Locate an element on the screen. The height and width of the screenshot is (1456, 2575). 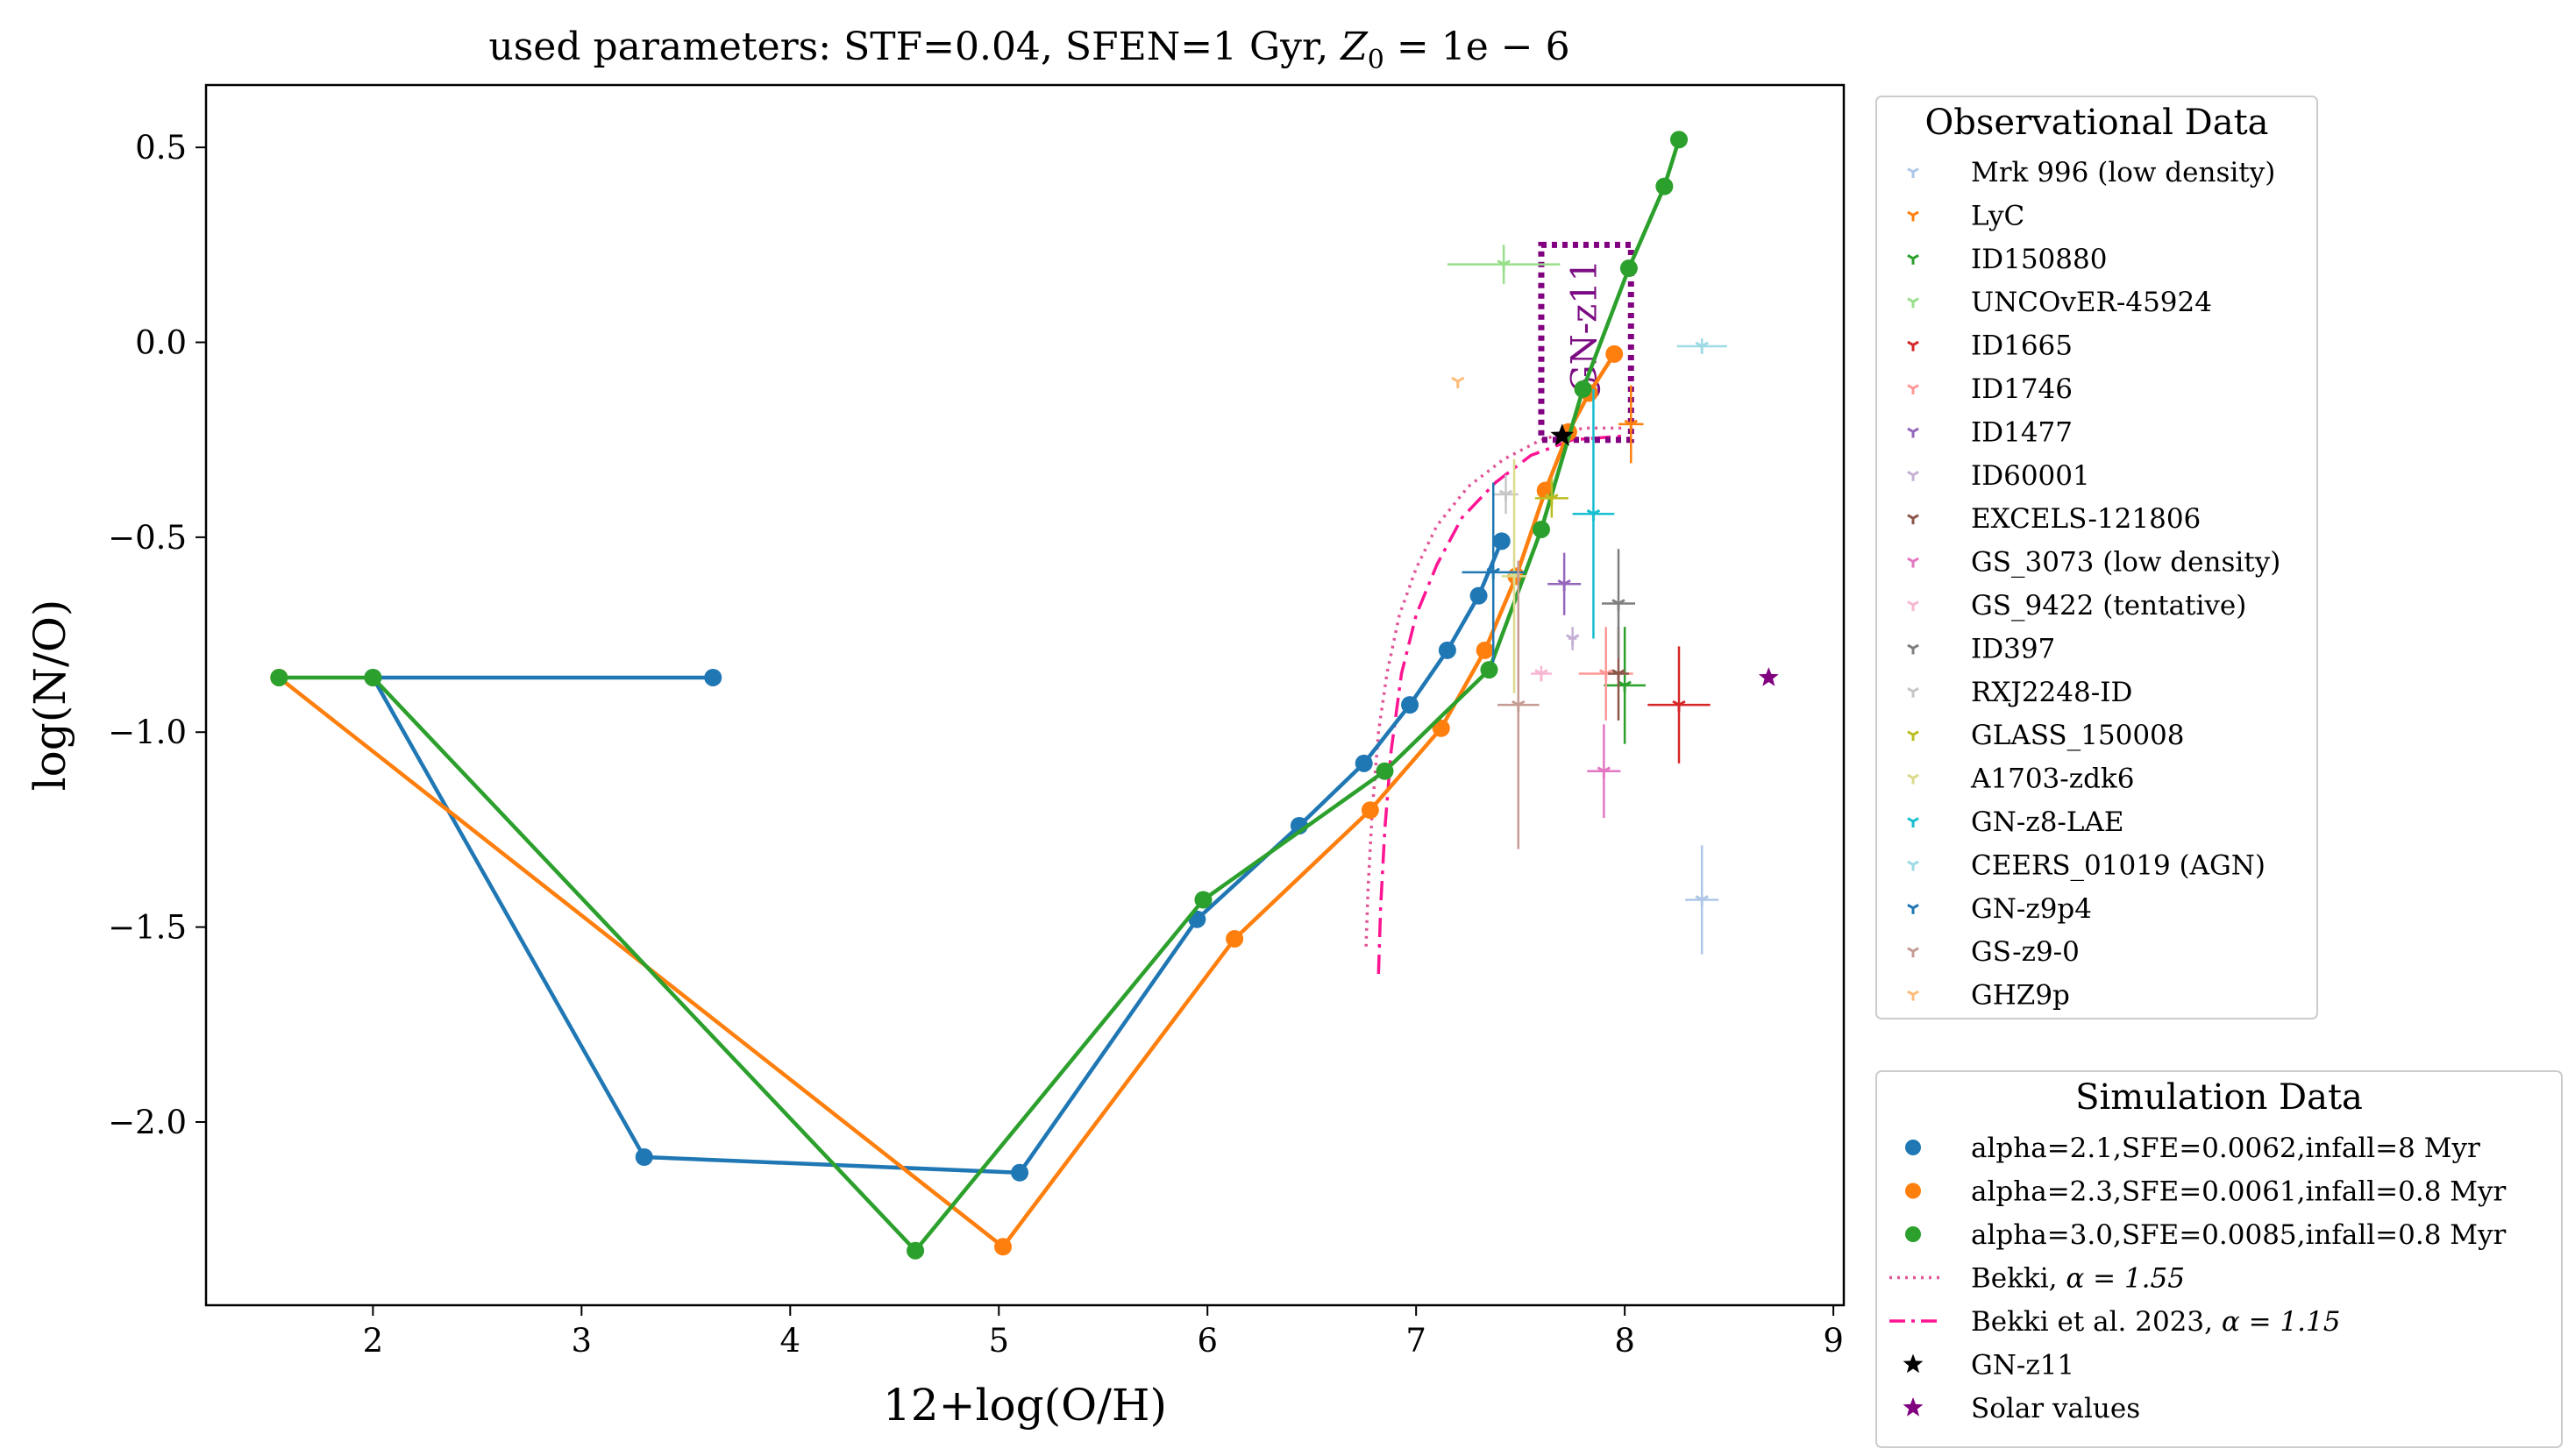
legend-obs-label: EXCELS-121806 is located at coordinates (2086, 519).